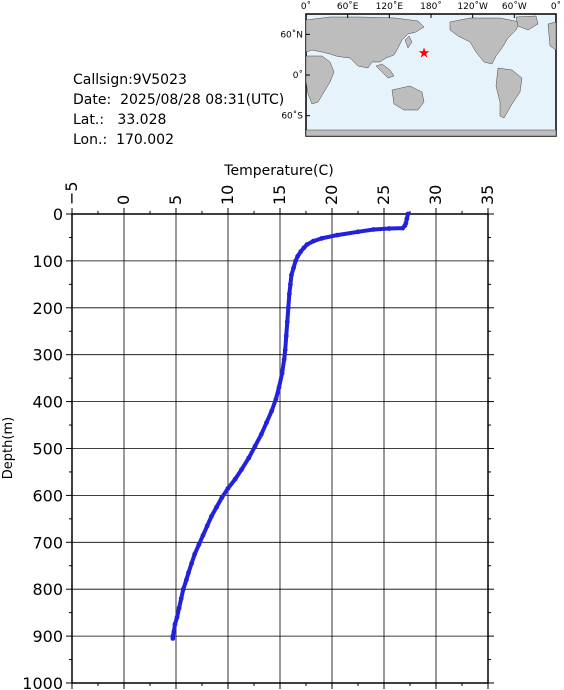 This screenshot has height=690, width=564. What do you see at coordinates (8, 448) in the screenshot?
I see `y-axis-label: Depth(m)` at bounding box center [8, 448].